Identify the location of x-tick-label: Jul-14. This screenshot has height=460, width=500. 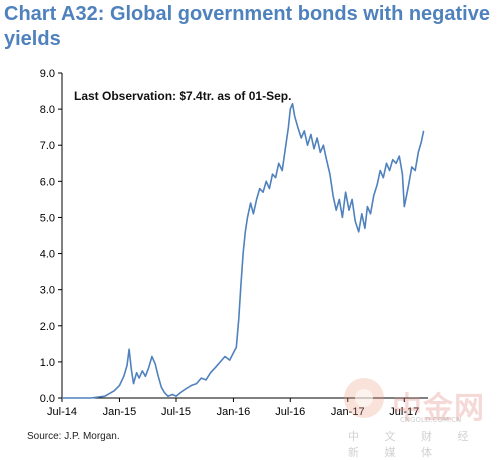
(62, 412).